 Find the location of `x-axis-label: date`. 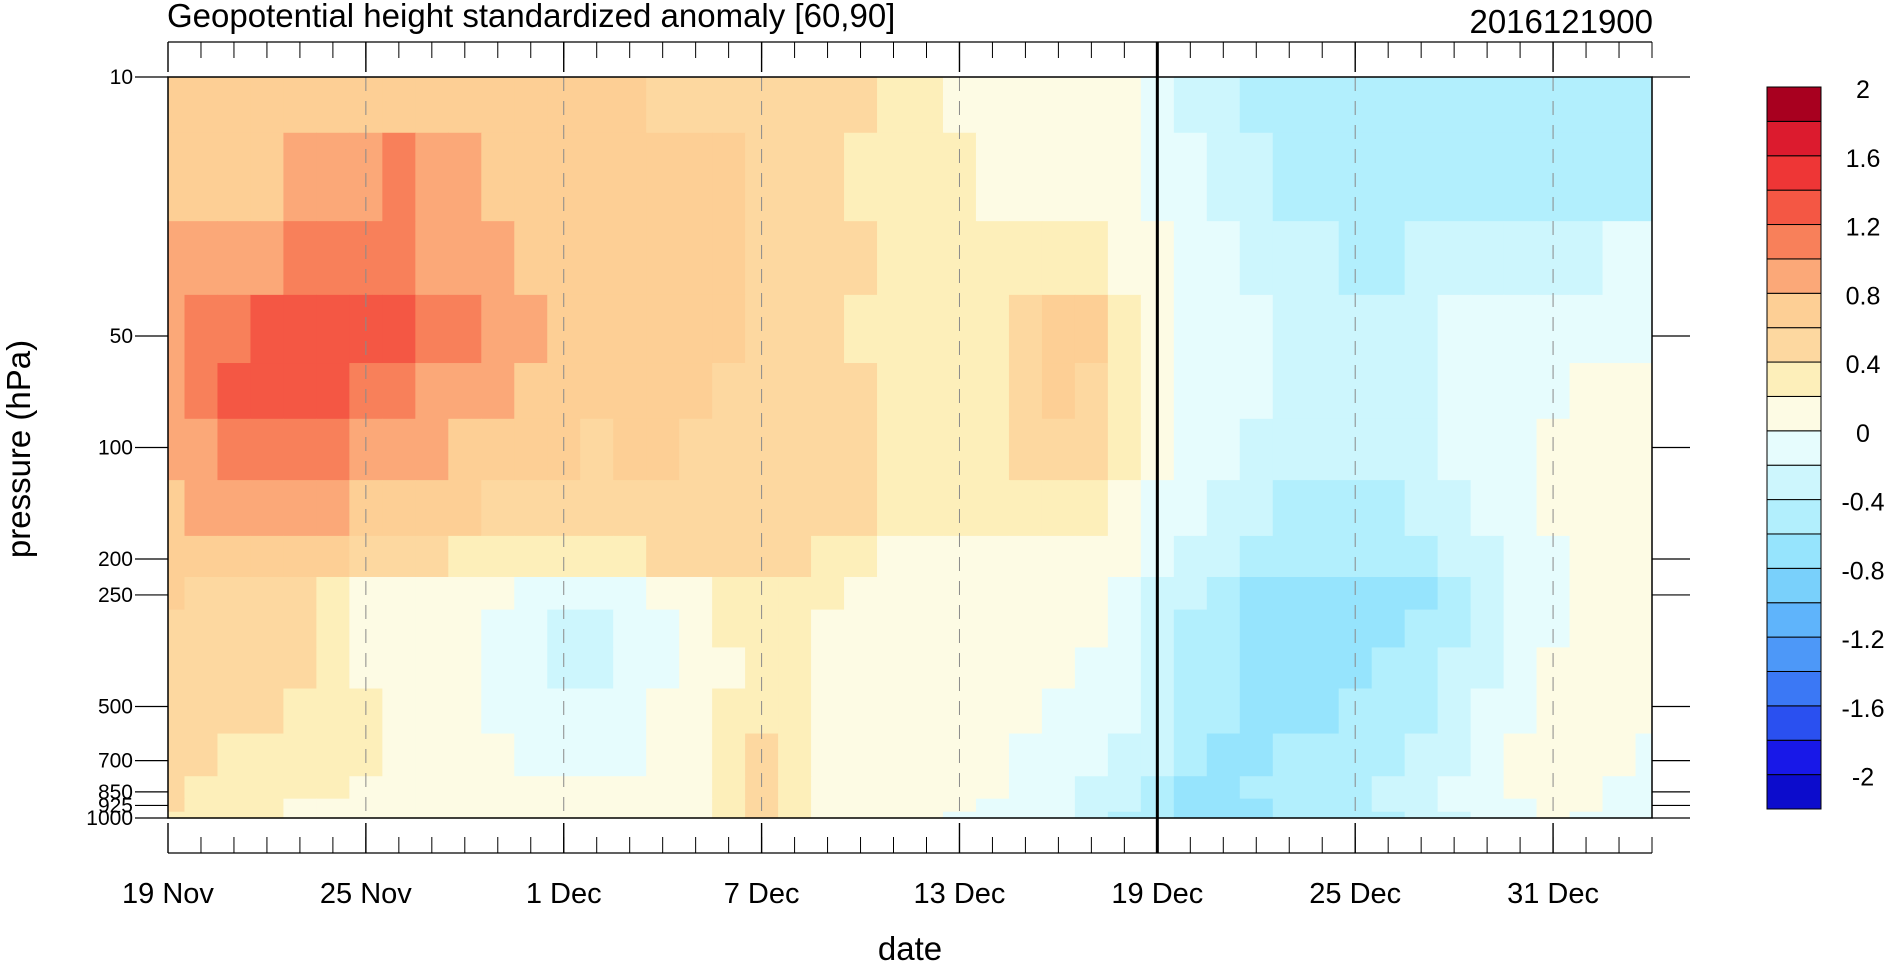

x-axis-label: date is located at coordinates (910, 946).